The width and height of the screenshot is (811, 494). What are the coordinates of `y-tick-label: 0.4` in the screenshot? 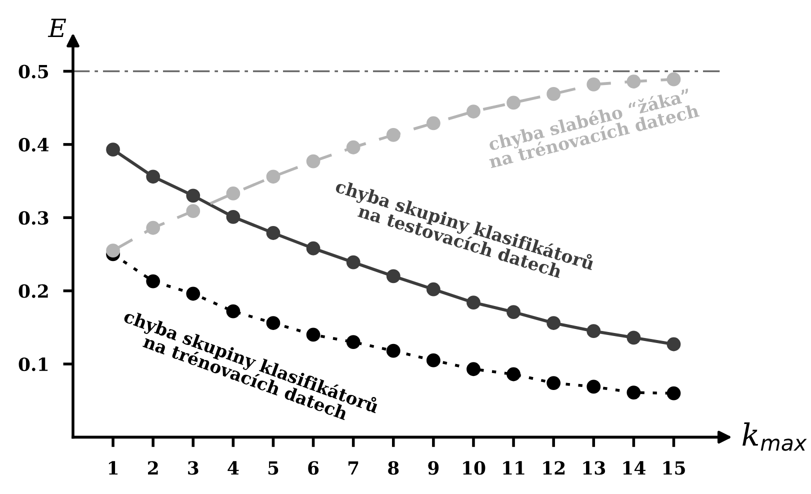 It's located at (33, 145).